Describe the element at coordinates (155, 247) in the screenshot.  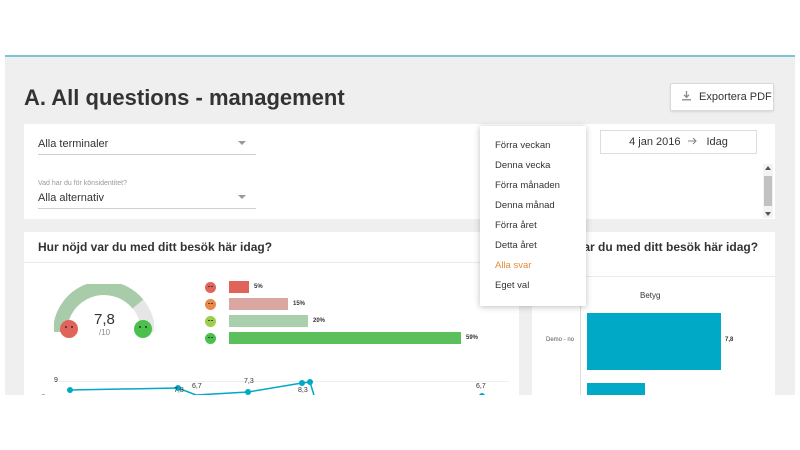
I see `card-title: Hur nöjd var du med ditt besök här idag?` at that location.